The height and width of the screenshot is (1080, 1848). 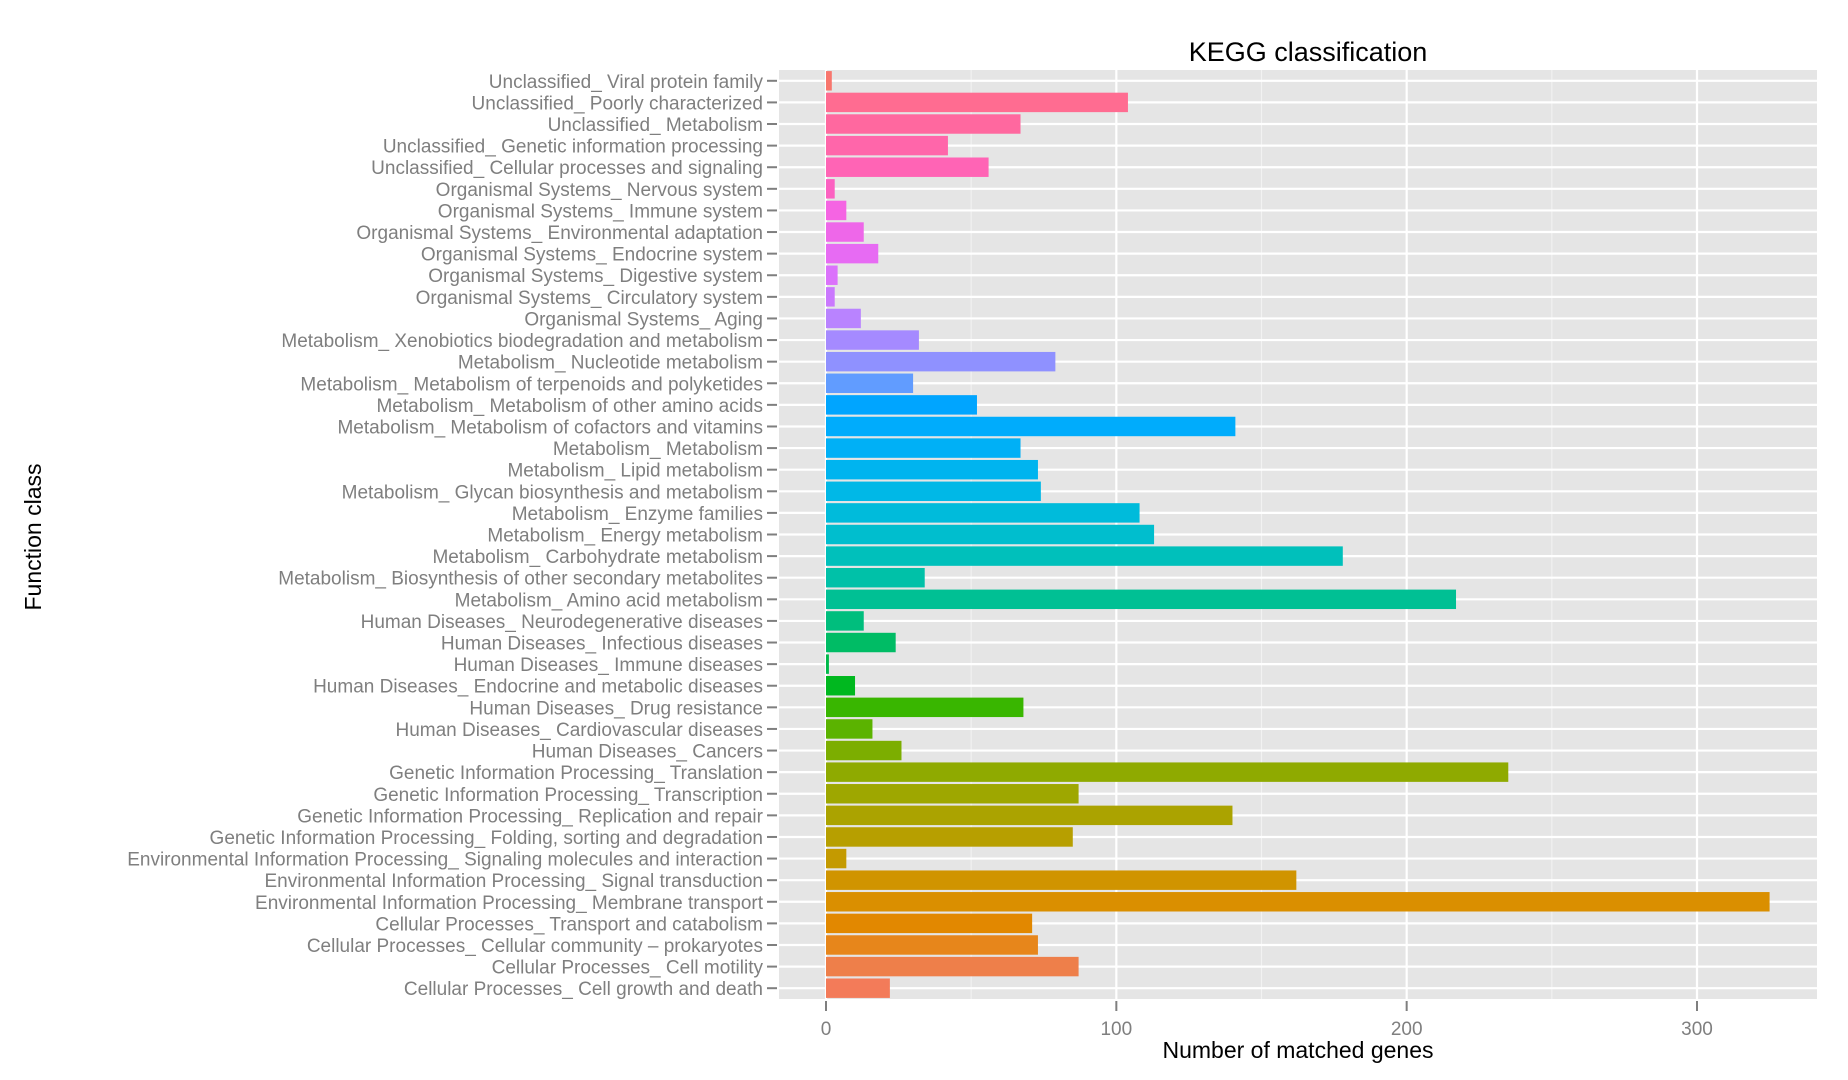 I want to click on y-tick-label: Metabolism_ Energy metabolism, so click(x=625, y=536).